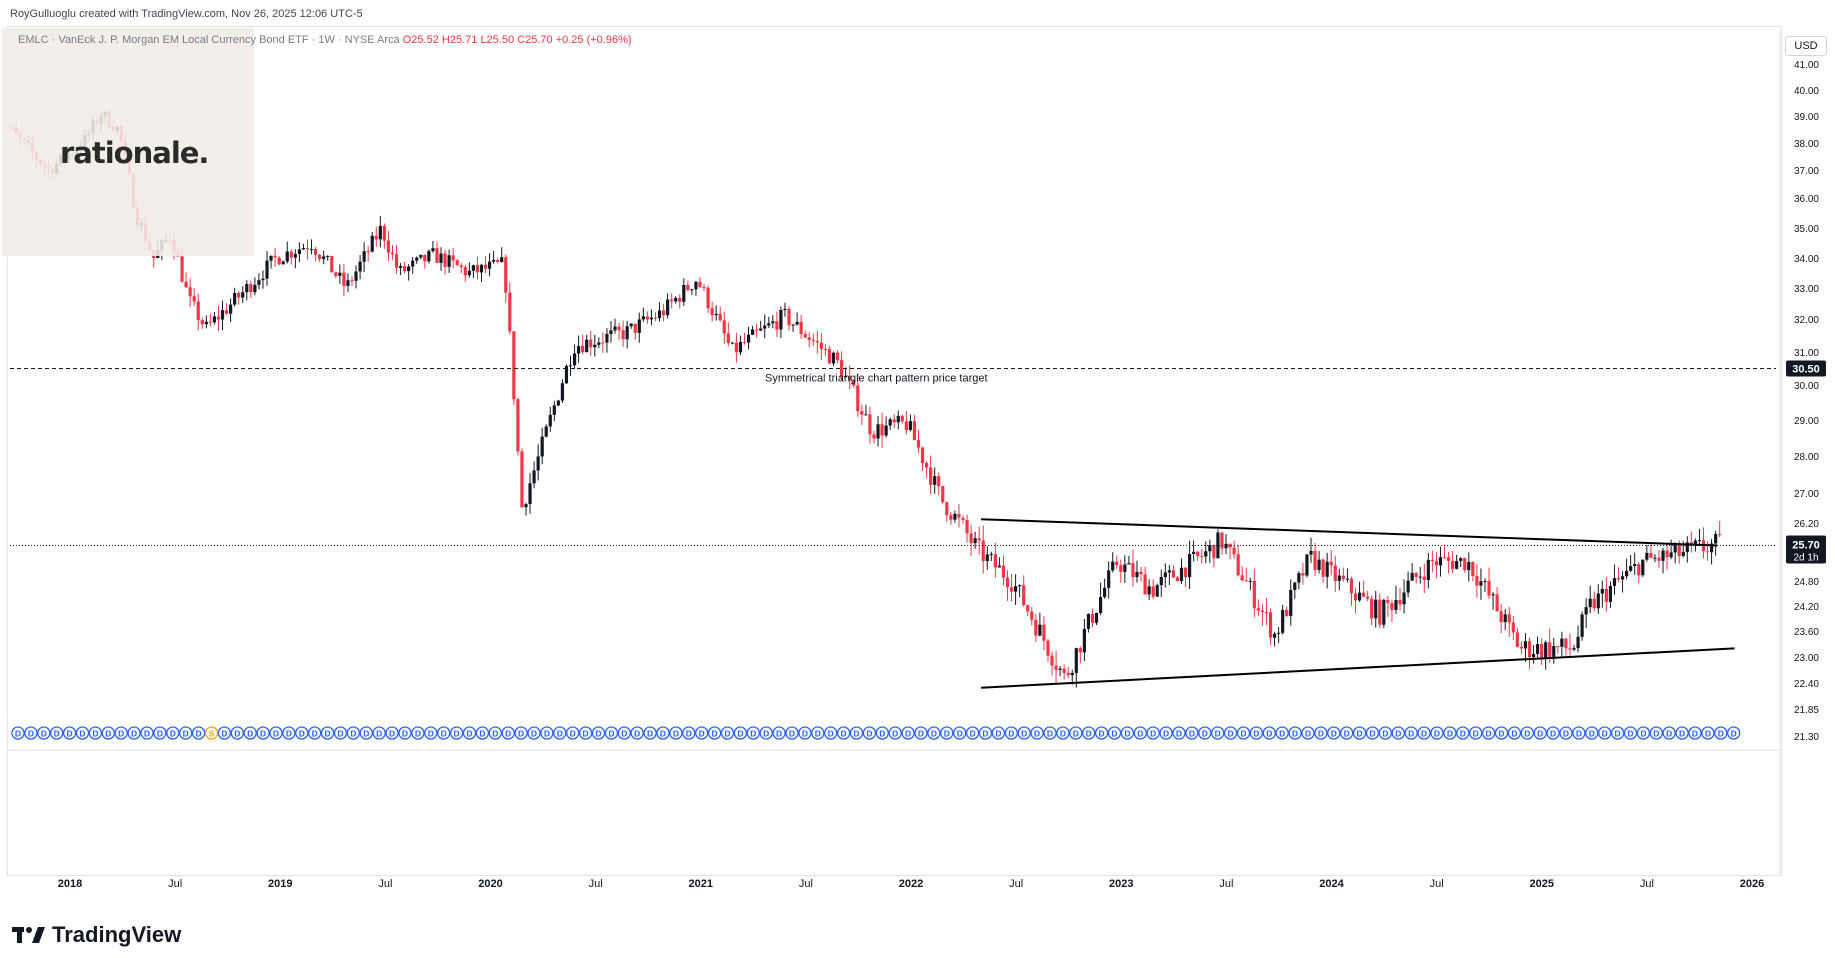  What do you see at coordinates (1806, 46) in the screenshot?
I see `currency-button: USD` at bounding box center [1806, 46].